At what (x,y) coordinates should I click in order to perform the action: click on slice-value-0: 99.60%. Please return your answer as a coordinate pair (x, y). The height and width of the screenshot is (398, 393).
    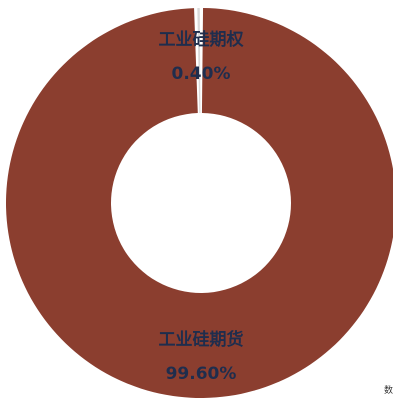
    Looking at the image, I should click on (201, 374).